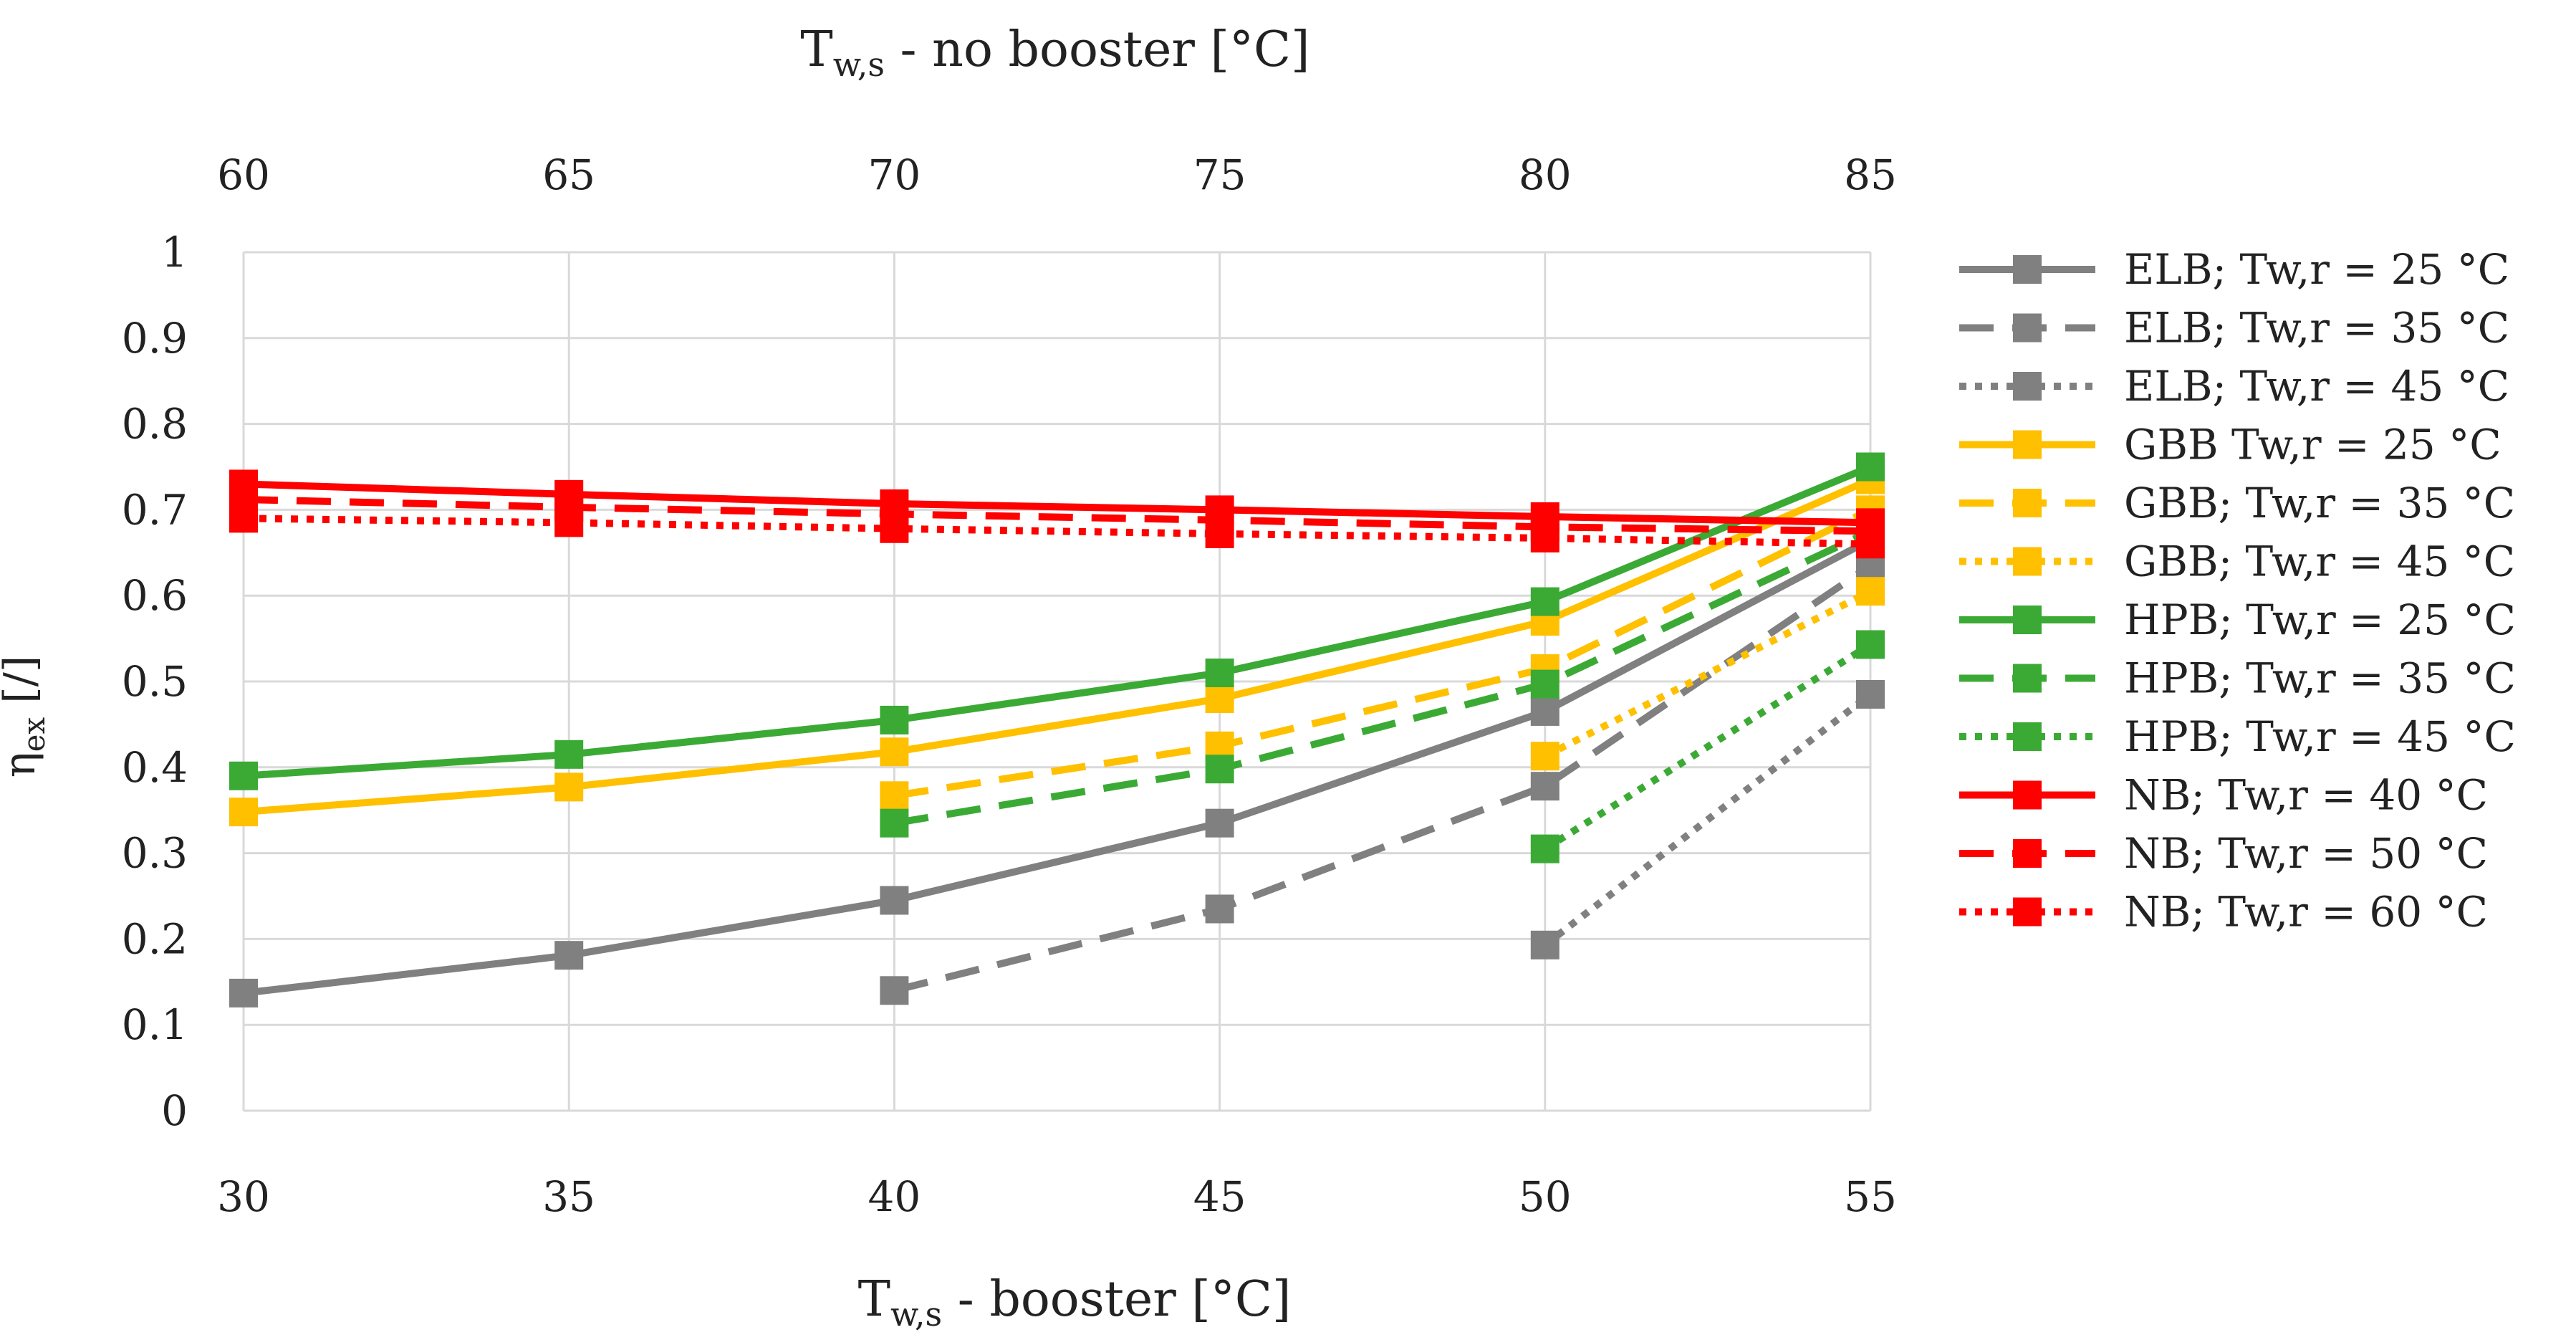 The width and height of the screenshot is (2576, 1340). What do you see at coordinates (155, 853) in the screenshot?
I see `y-tick-label: 0.3` at bounding box center [155, 853].